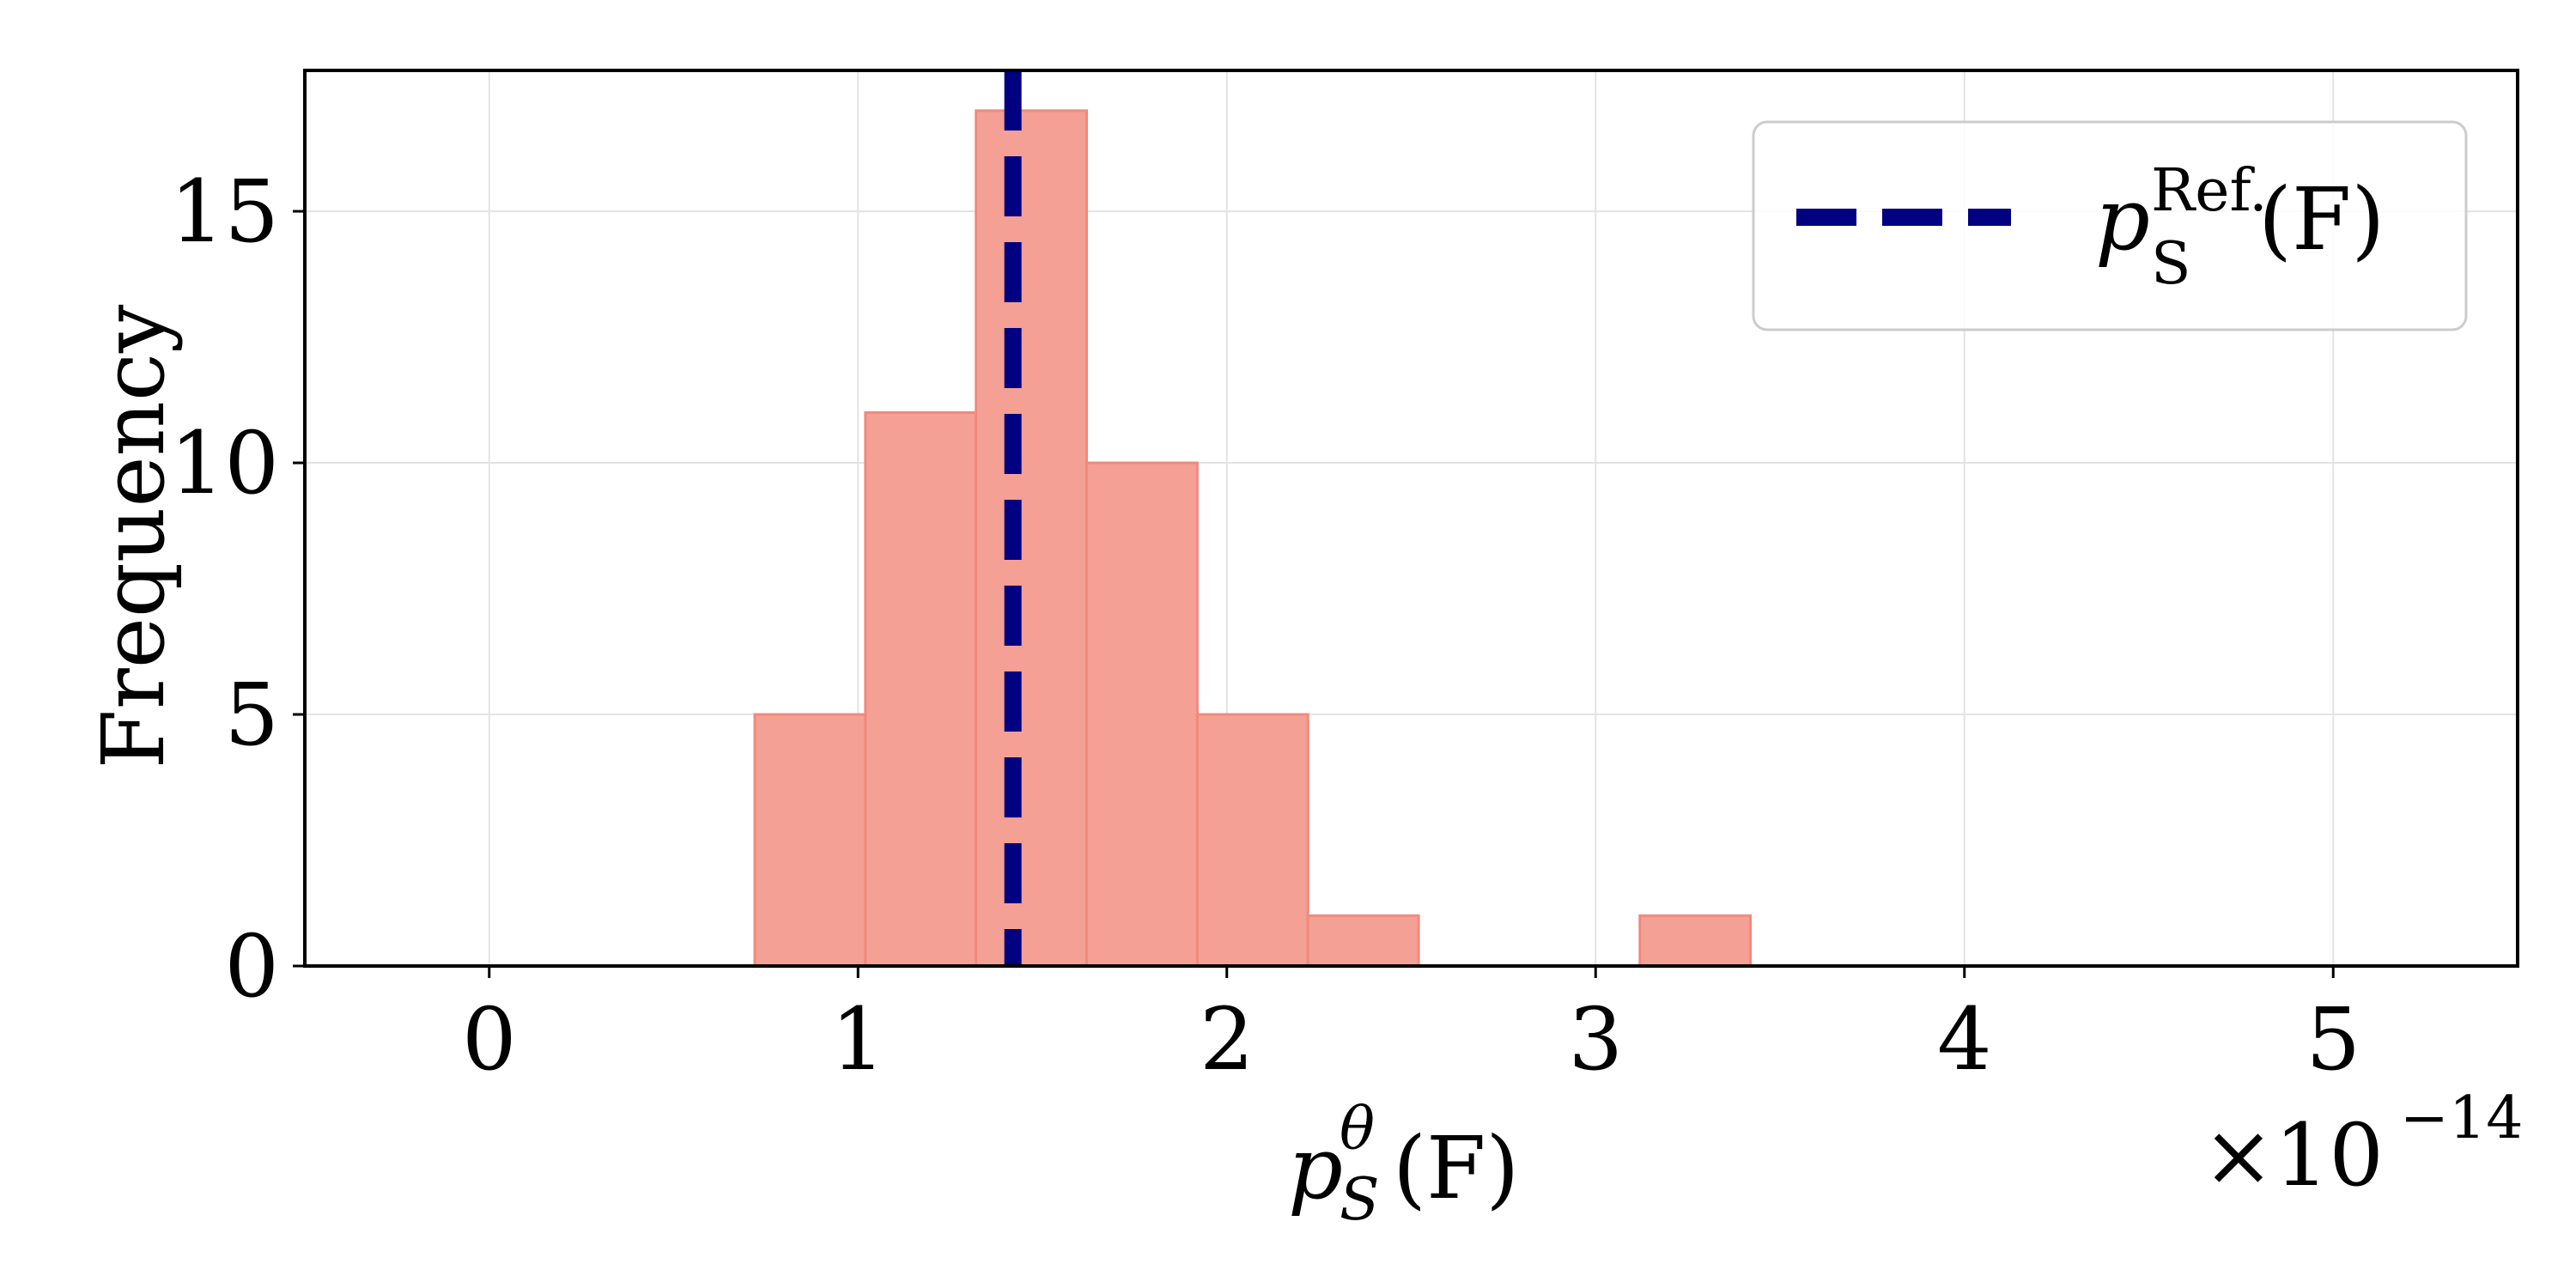 The width and height of the screenshot is (2576, 1288). I want to click on x-tick-label: 1, so click(857, 1039).